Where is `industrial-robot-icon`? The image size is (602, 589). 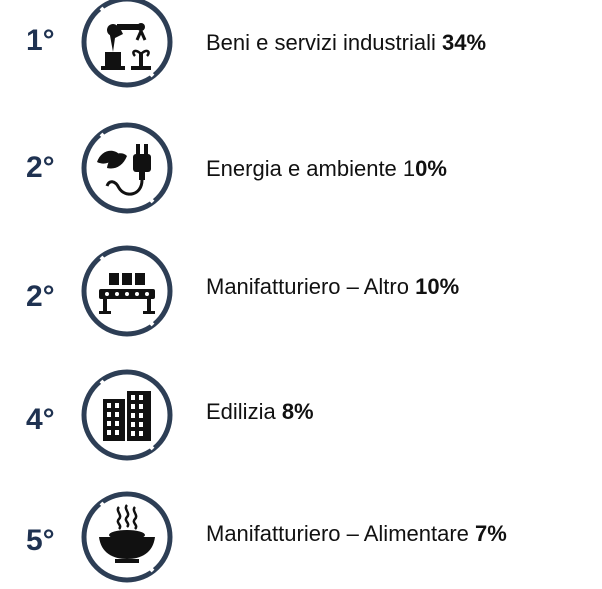 industrial-robot-icon is located at coordinates (127, 45).